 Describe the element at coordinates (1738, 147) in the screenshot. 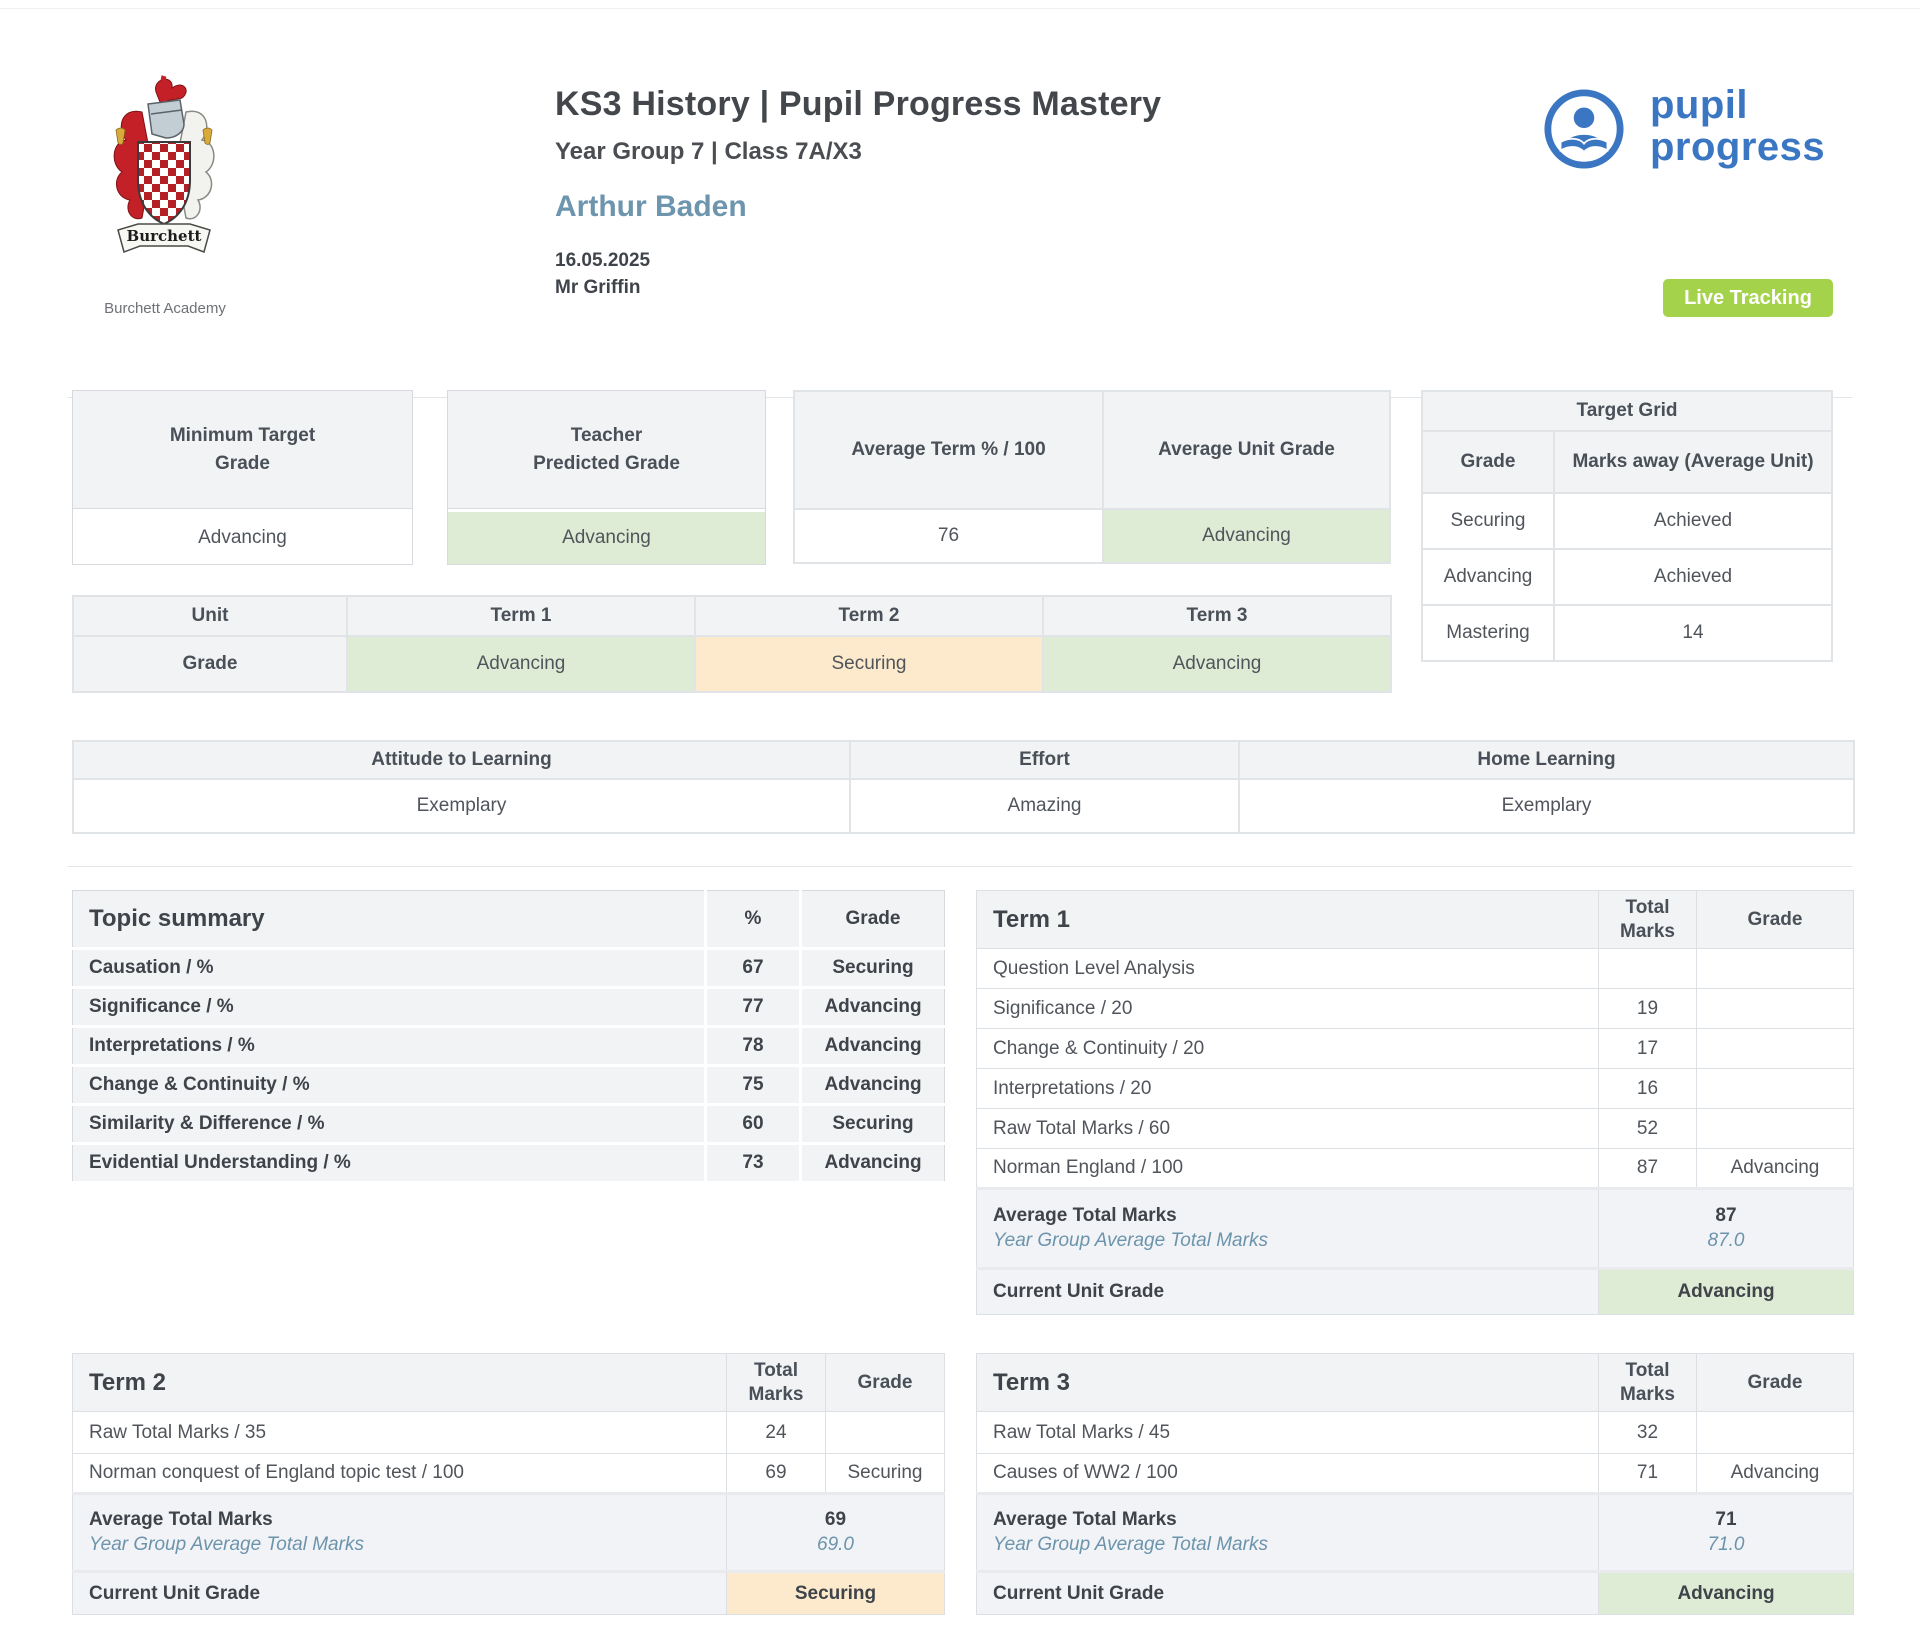

I see `brand-line-2: progress` at that location.